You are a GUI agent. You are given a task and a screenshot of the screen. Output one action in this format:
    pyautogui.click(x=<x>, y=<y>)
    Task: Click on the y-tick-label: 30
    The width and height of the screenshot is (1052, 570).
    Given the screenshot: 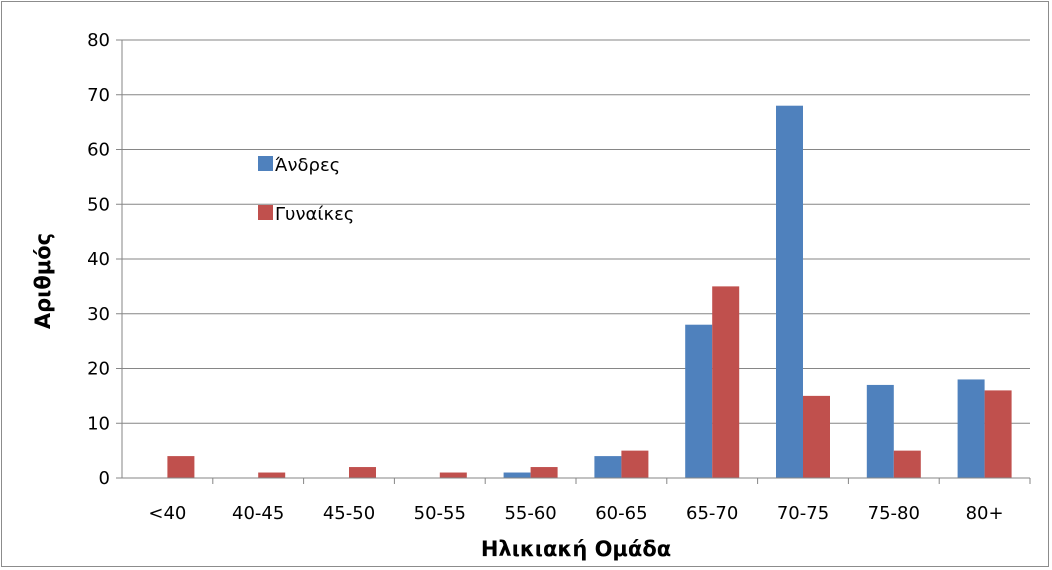 What is the action you would take?
    pyautogui.click(x=98, y=314)
    